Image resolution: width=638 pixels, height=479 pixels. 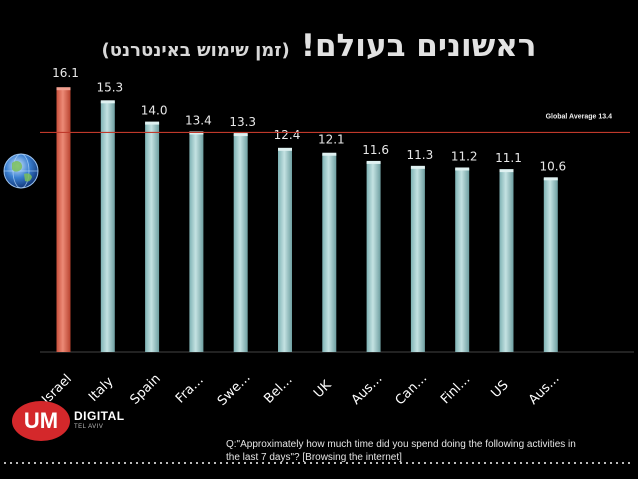 I want to click on value-label-11: 11.1, so click(x=508, y=158).